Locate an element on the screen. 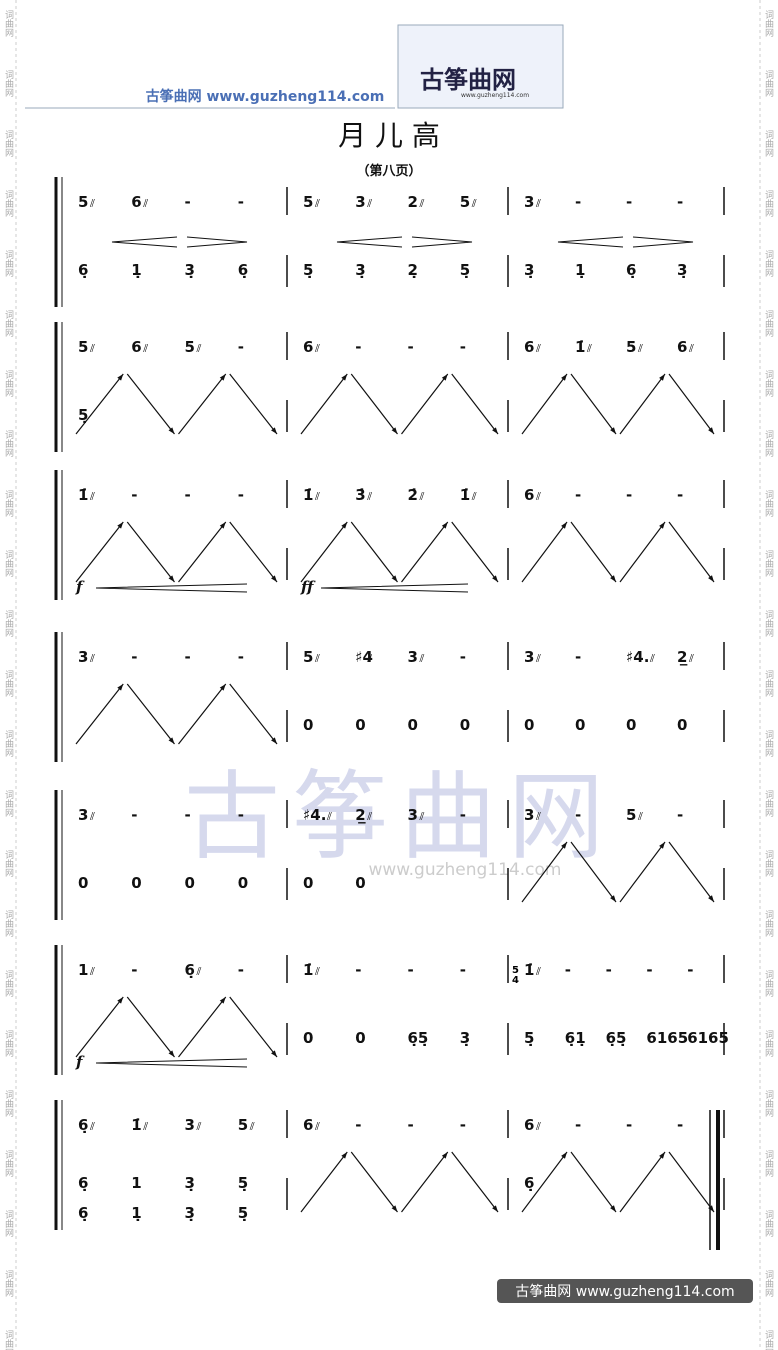  footer-site: 古筝曲网 is located at coordinates (543, 1291).